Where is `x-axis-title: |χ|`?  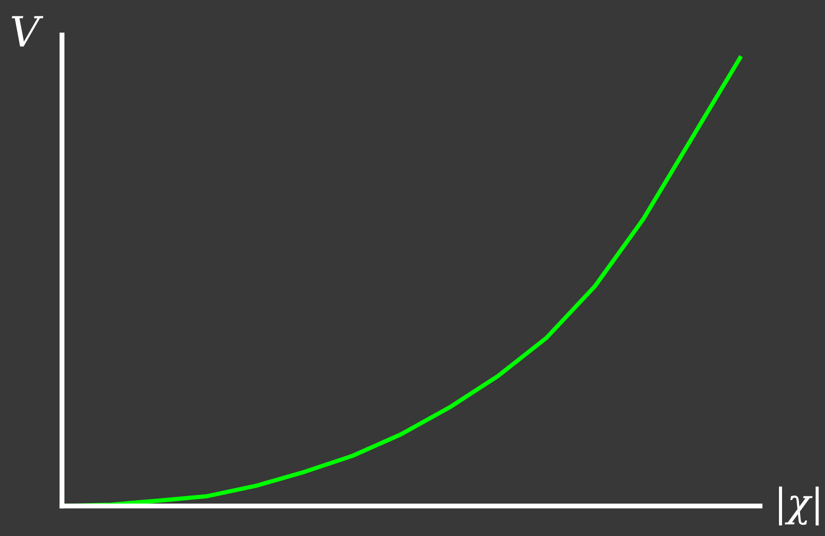 x-axis-title: |χ| is located at coordinates (798, 506).